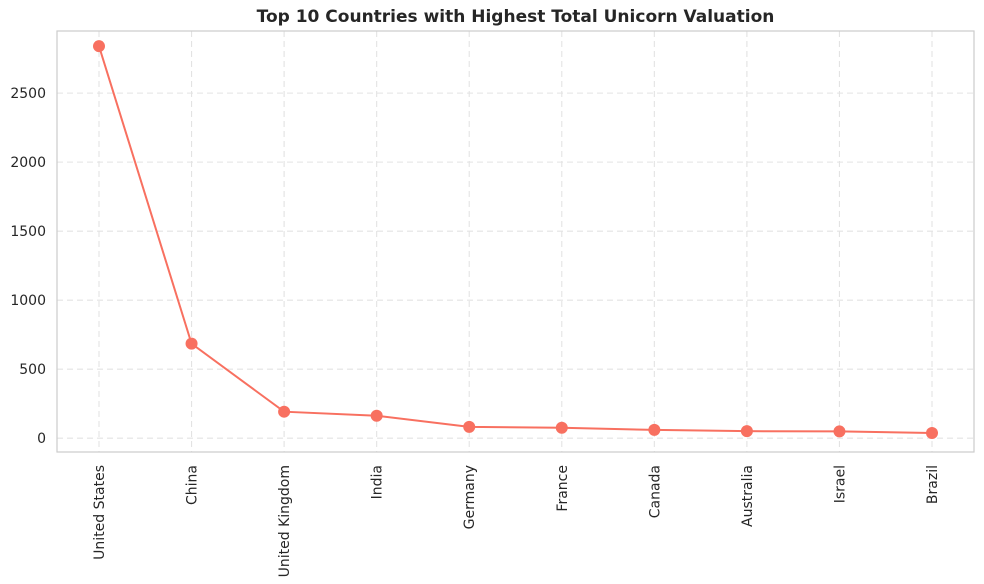 Image resolution: width=984 pixels, height=584 pixels. Describe the element at coordinates (378, 482) in the screenshot. I see `x-tick-label: India` at that location.